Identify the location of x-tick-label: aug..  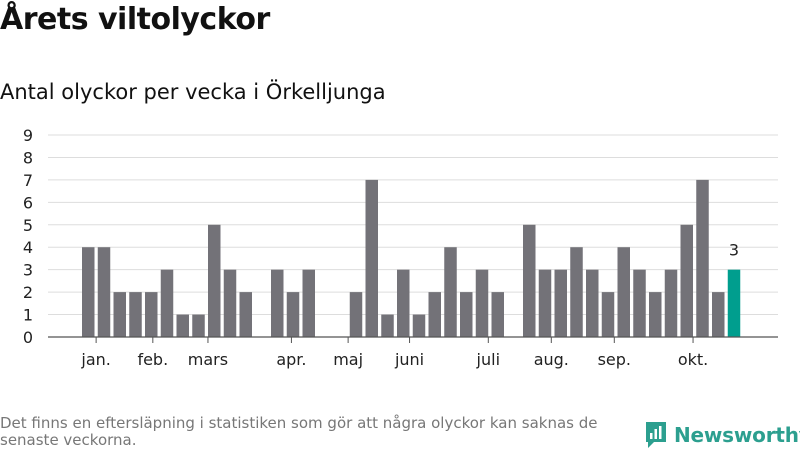
(551, 359).